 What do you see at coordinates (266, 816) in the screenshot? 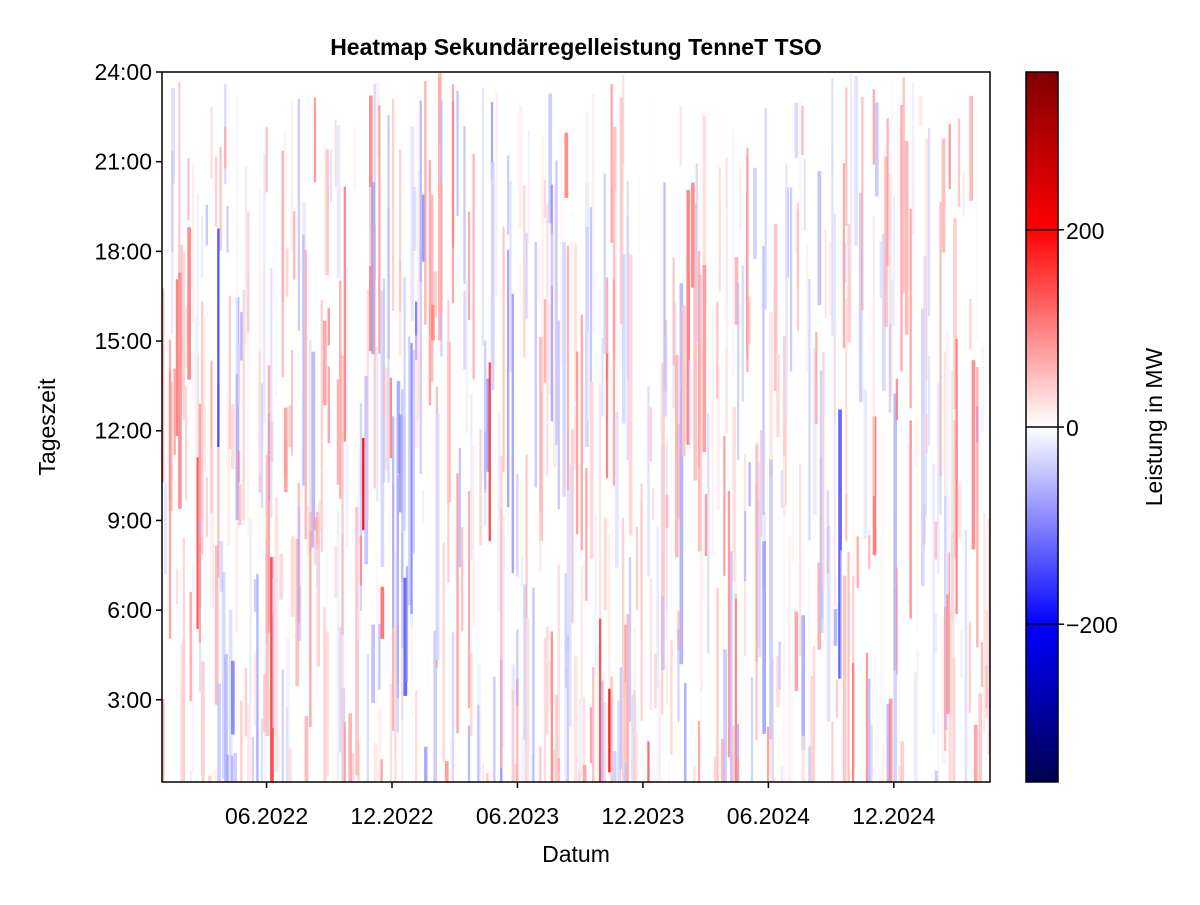
I see `x-tick-label: 06.2022` at bounding box center [266, 816].